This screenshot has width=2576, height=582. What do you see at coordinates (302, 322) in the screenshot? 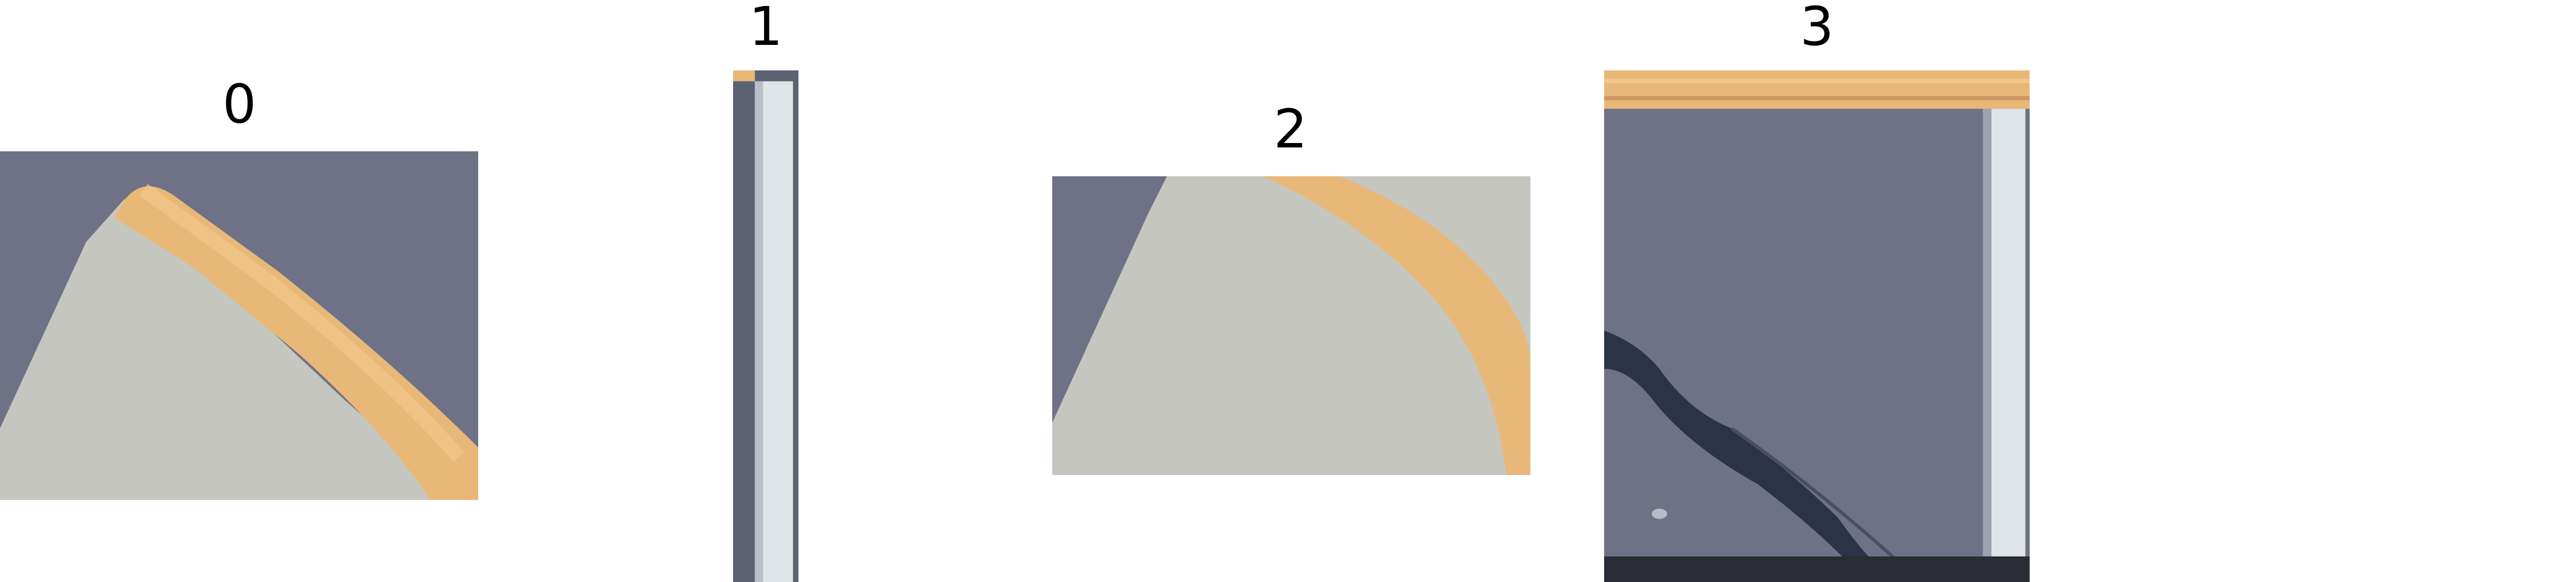
I see `patch-0-curb-highlight` at bounding box center [302, 322].